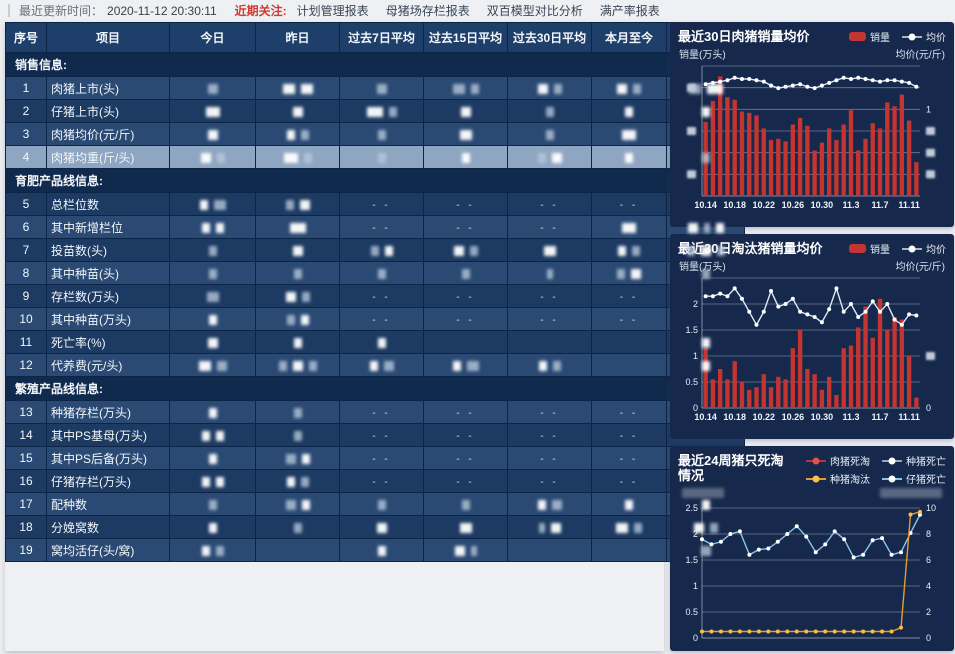  Describe the element at coordinates (534, 11) in the screenshot. I see `report-link: 双百模型对比分析` at that location.